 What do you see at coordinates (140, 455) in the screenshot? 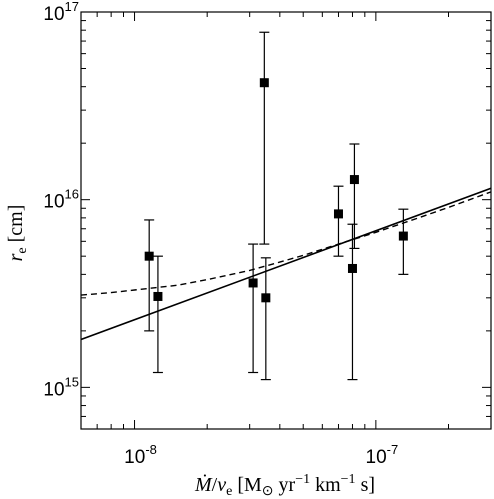
I see `x-tick-label-1e-8: 10⁻⁸` at bounding box center [140, 455].